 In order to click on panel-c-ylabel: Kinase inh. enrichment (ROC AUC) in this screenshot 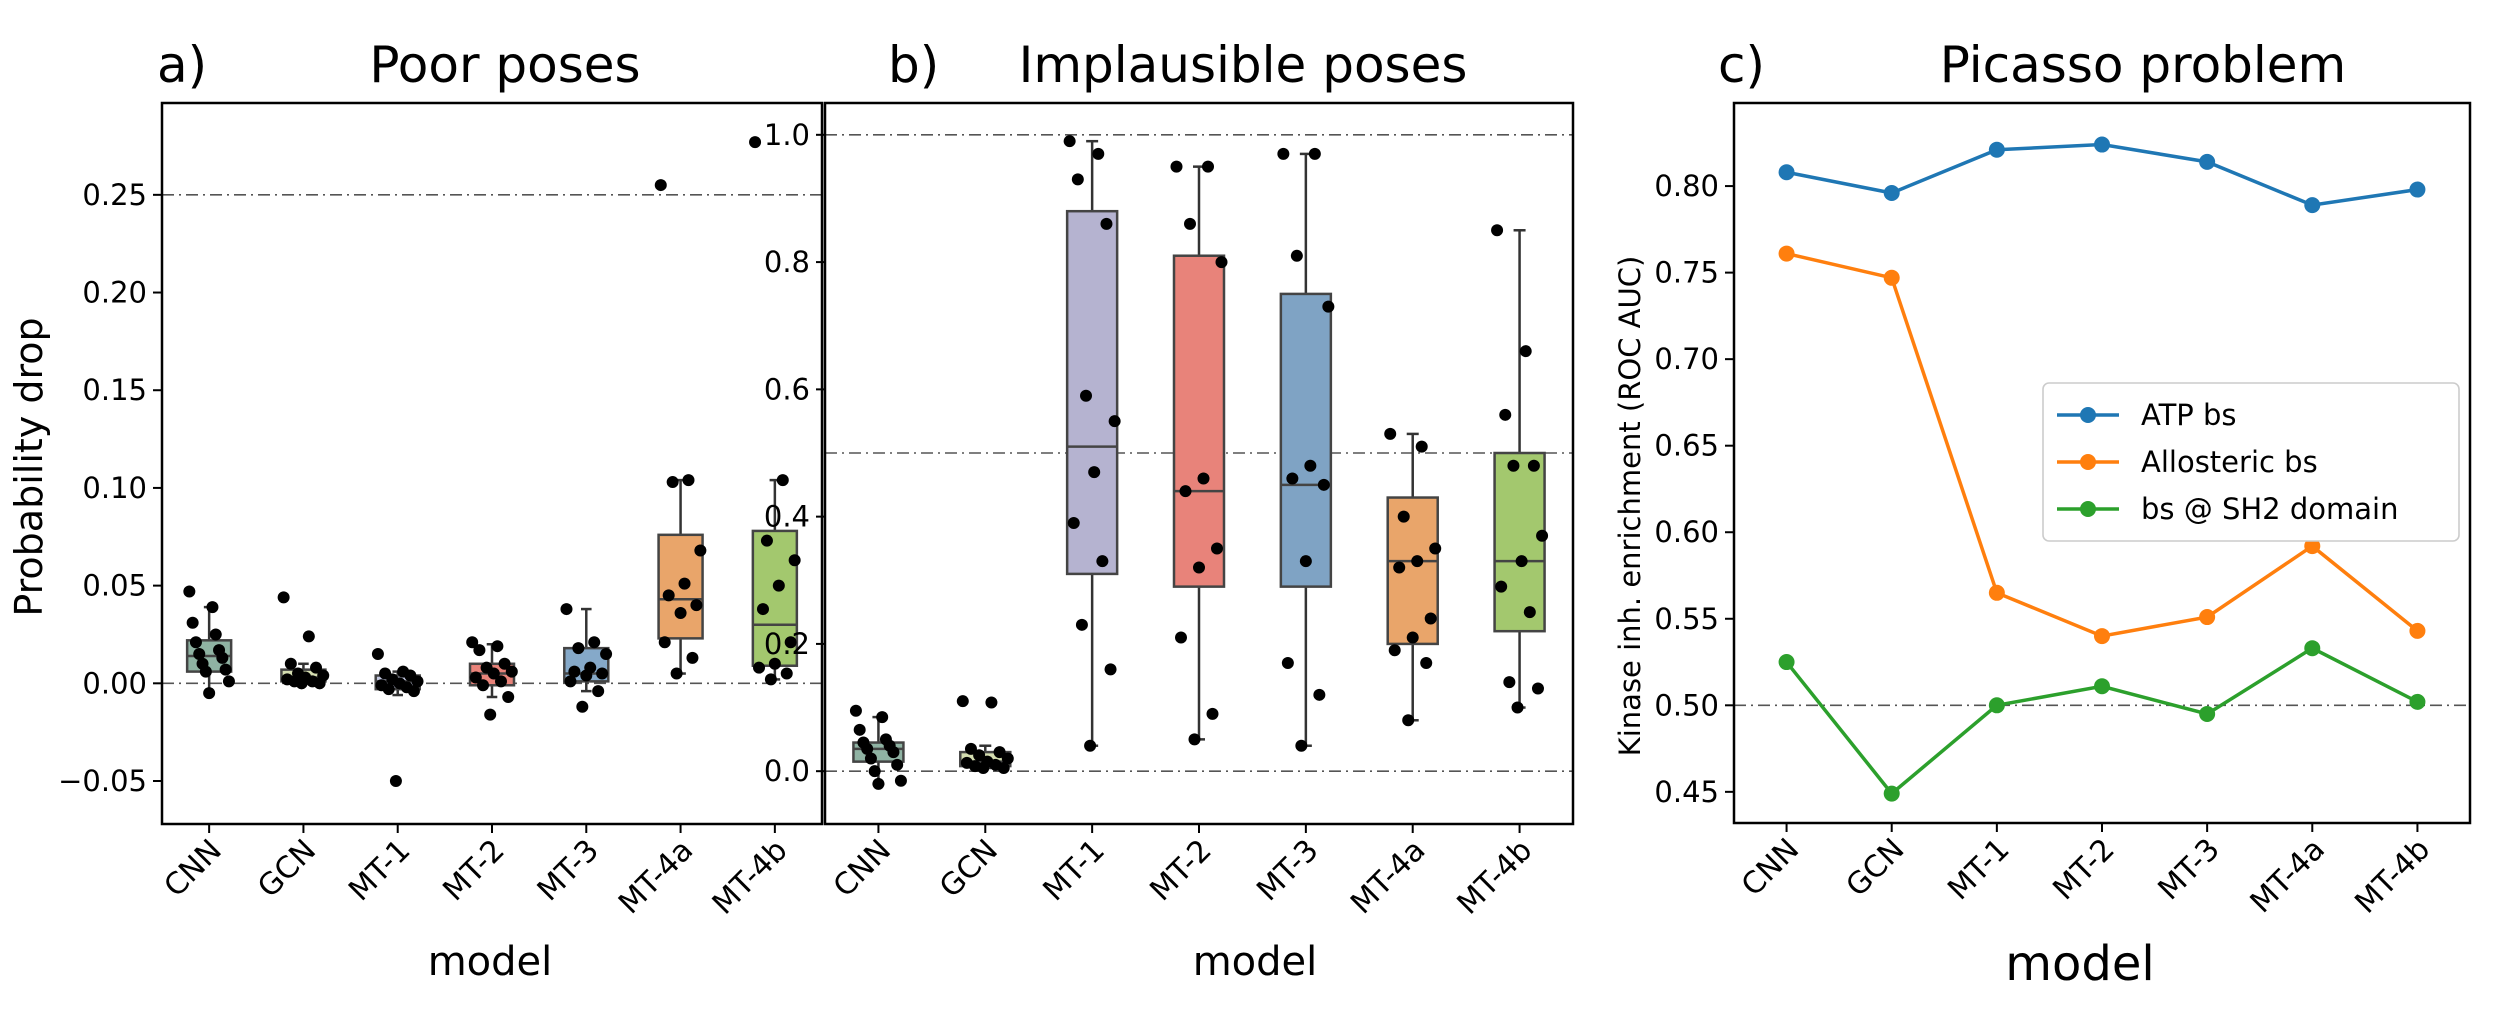, I will do `click(1630, 506)`.